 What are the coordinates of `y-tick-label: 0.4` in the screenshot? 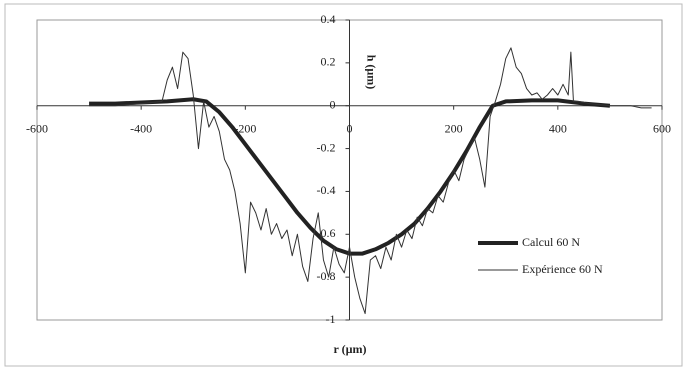 It's located at (328, 19).